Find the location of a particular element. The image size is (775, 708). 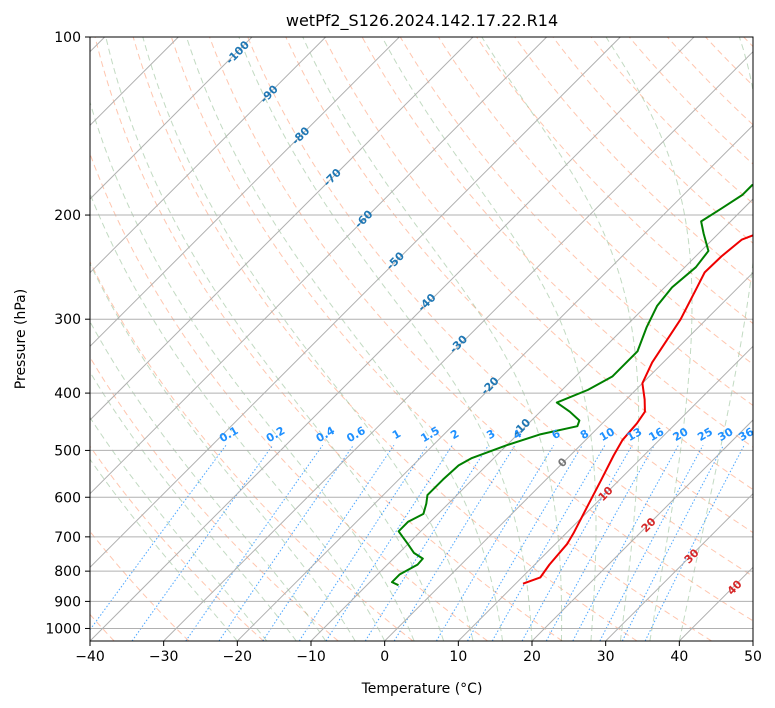

moist-adiabat-label: -20 is located at coordinates (489, 385).